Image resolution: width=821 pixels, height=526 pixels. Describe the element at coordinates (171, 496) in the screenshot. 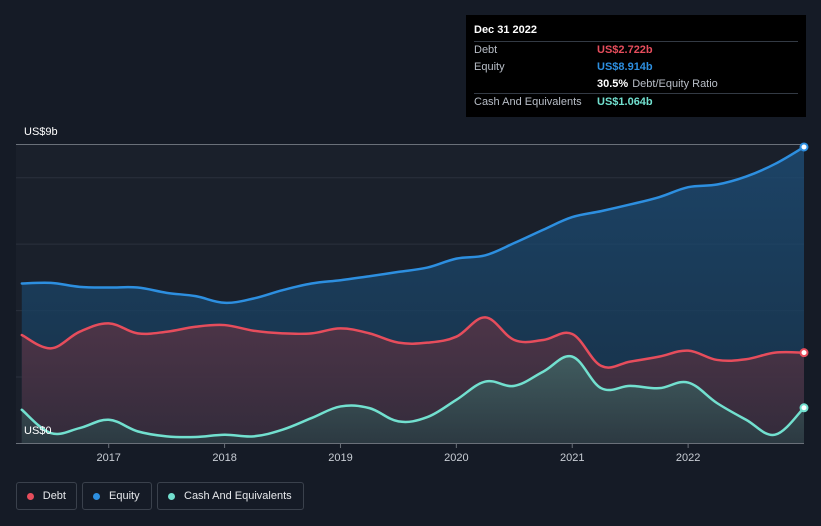

I see `cash-legend-dot-icon` at that location.